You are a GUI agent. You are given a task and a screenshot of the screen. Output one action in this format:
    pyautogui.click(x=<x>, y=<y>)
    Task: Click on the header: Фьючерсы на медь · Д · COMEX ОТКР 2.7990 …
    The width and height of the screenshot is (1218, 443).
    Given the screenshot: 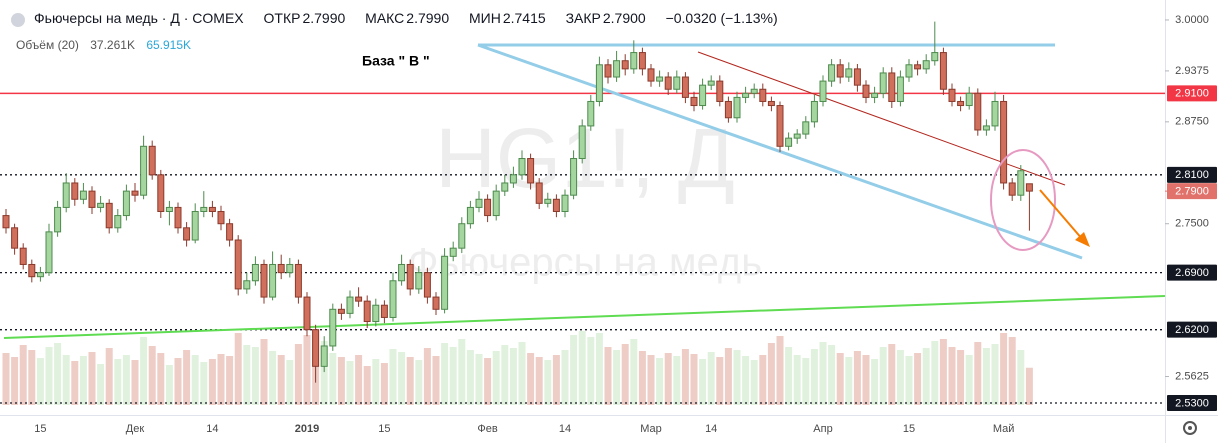 What is the action you would take?
    pyautogui.click(x=408, y=18)
    